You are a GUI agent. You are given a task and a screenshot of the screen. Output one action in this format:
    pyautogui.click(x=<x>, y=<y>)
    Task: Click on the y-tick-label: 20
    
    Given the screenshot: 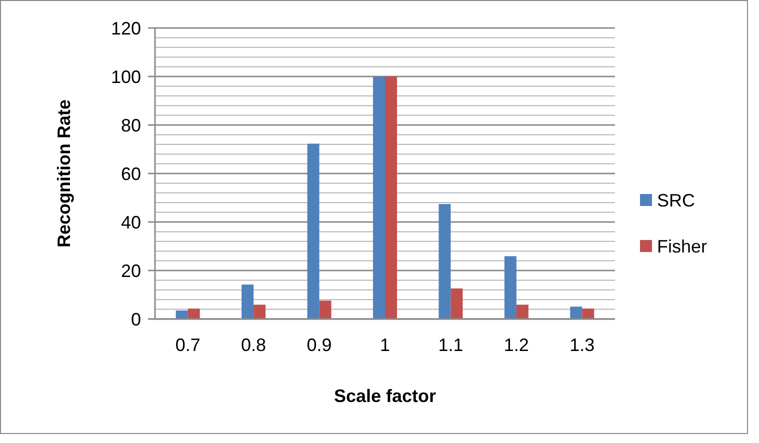 What is the action you would take?
    pyautogui.click(x=130, y=270)
    